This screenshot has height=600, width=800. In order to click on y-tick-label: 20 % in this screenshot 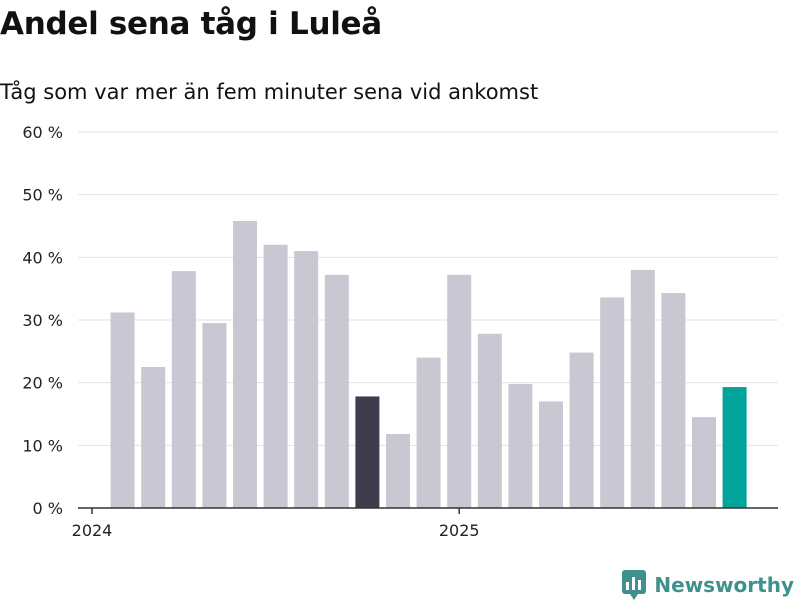, I will do `click(42, 383)`.